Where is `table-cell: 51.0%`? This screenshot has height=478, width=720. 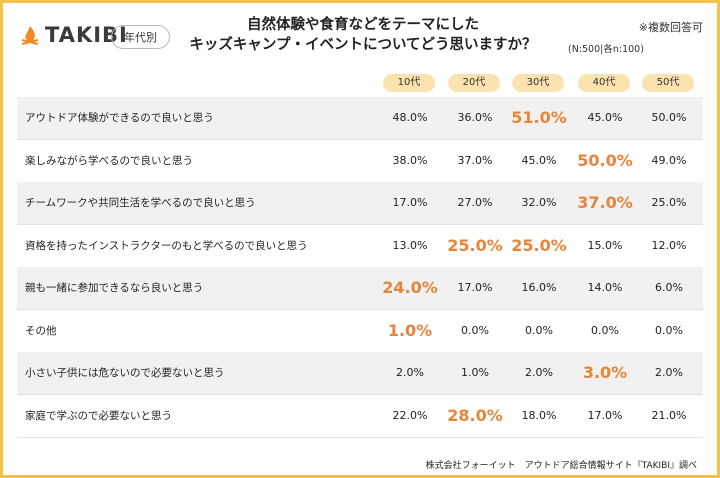 table-cell: 51.0% is located at coordinates (539, 117).